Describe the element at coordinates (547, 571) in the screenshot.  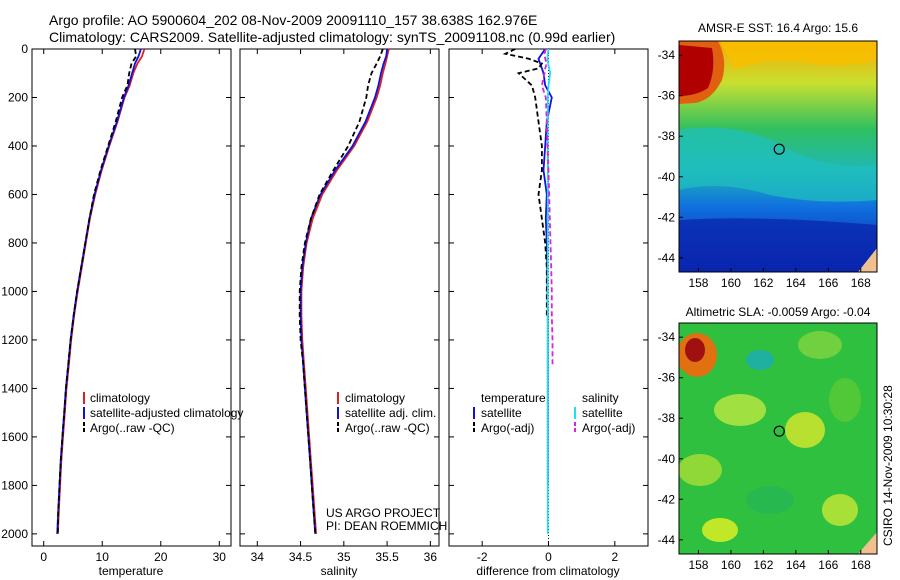
I see `difference-xlabel: difference from climatology` at that location.